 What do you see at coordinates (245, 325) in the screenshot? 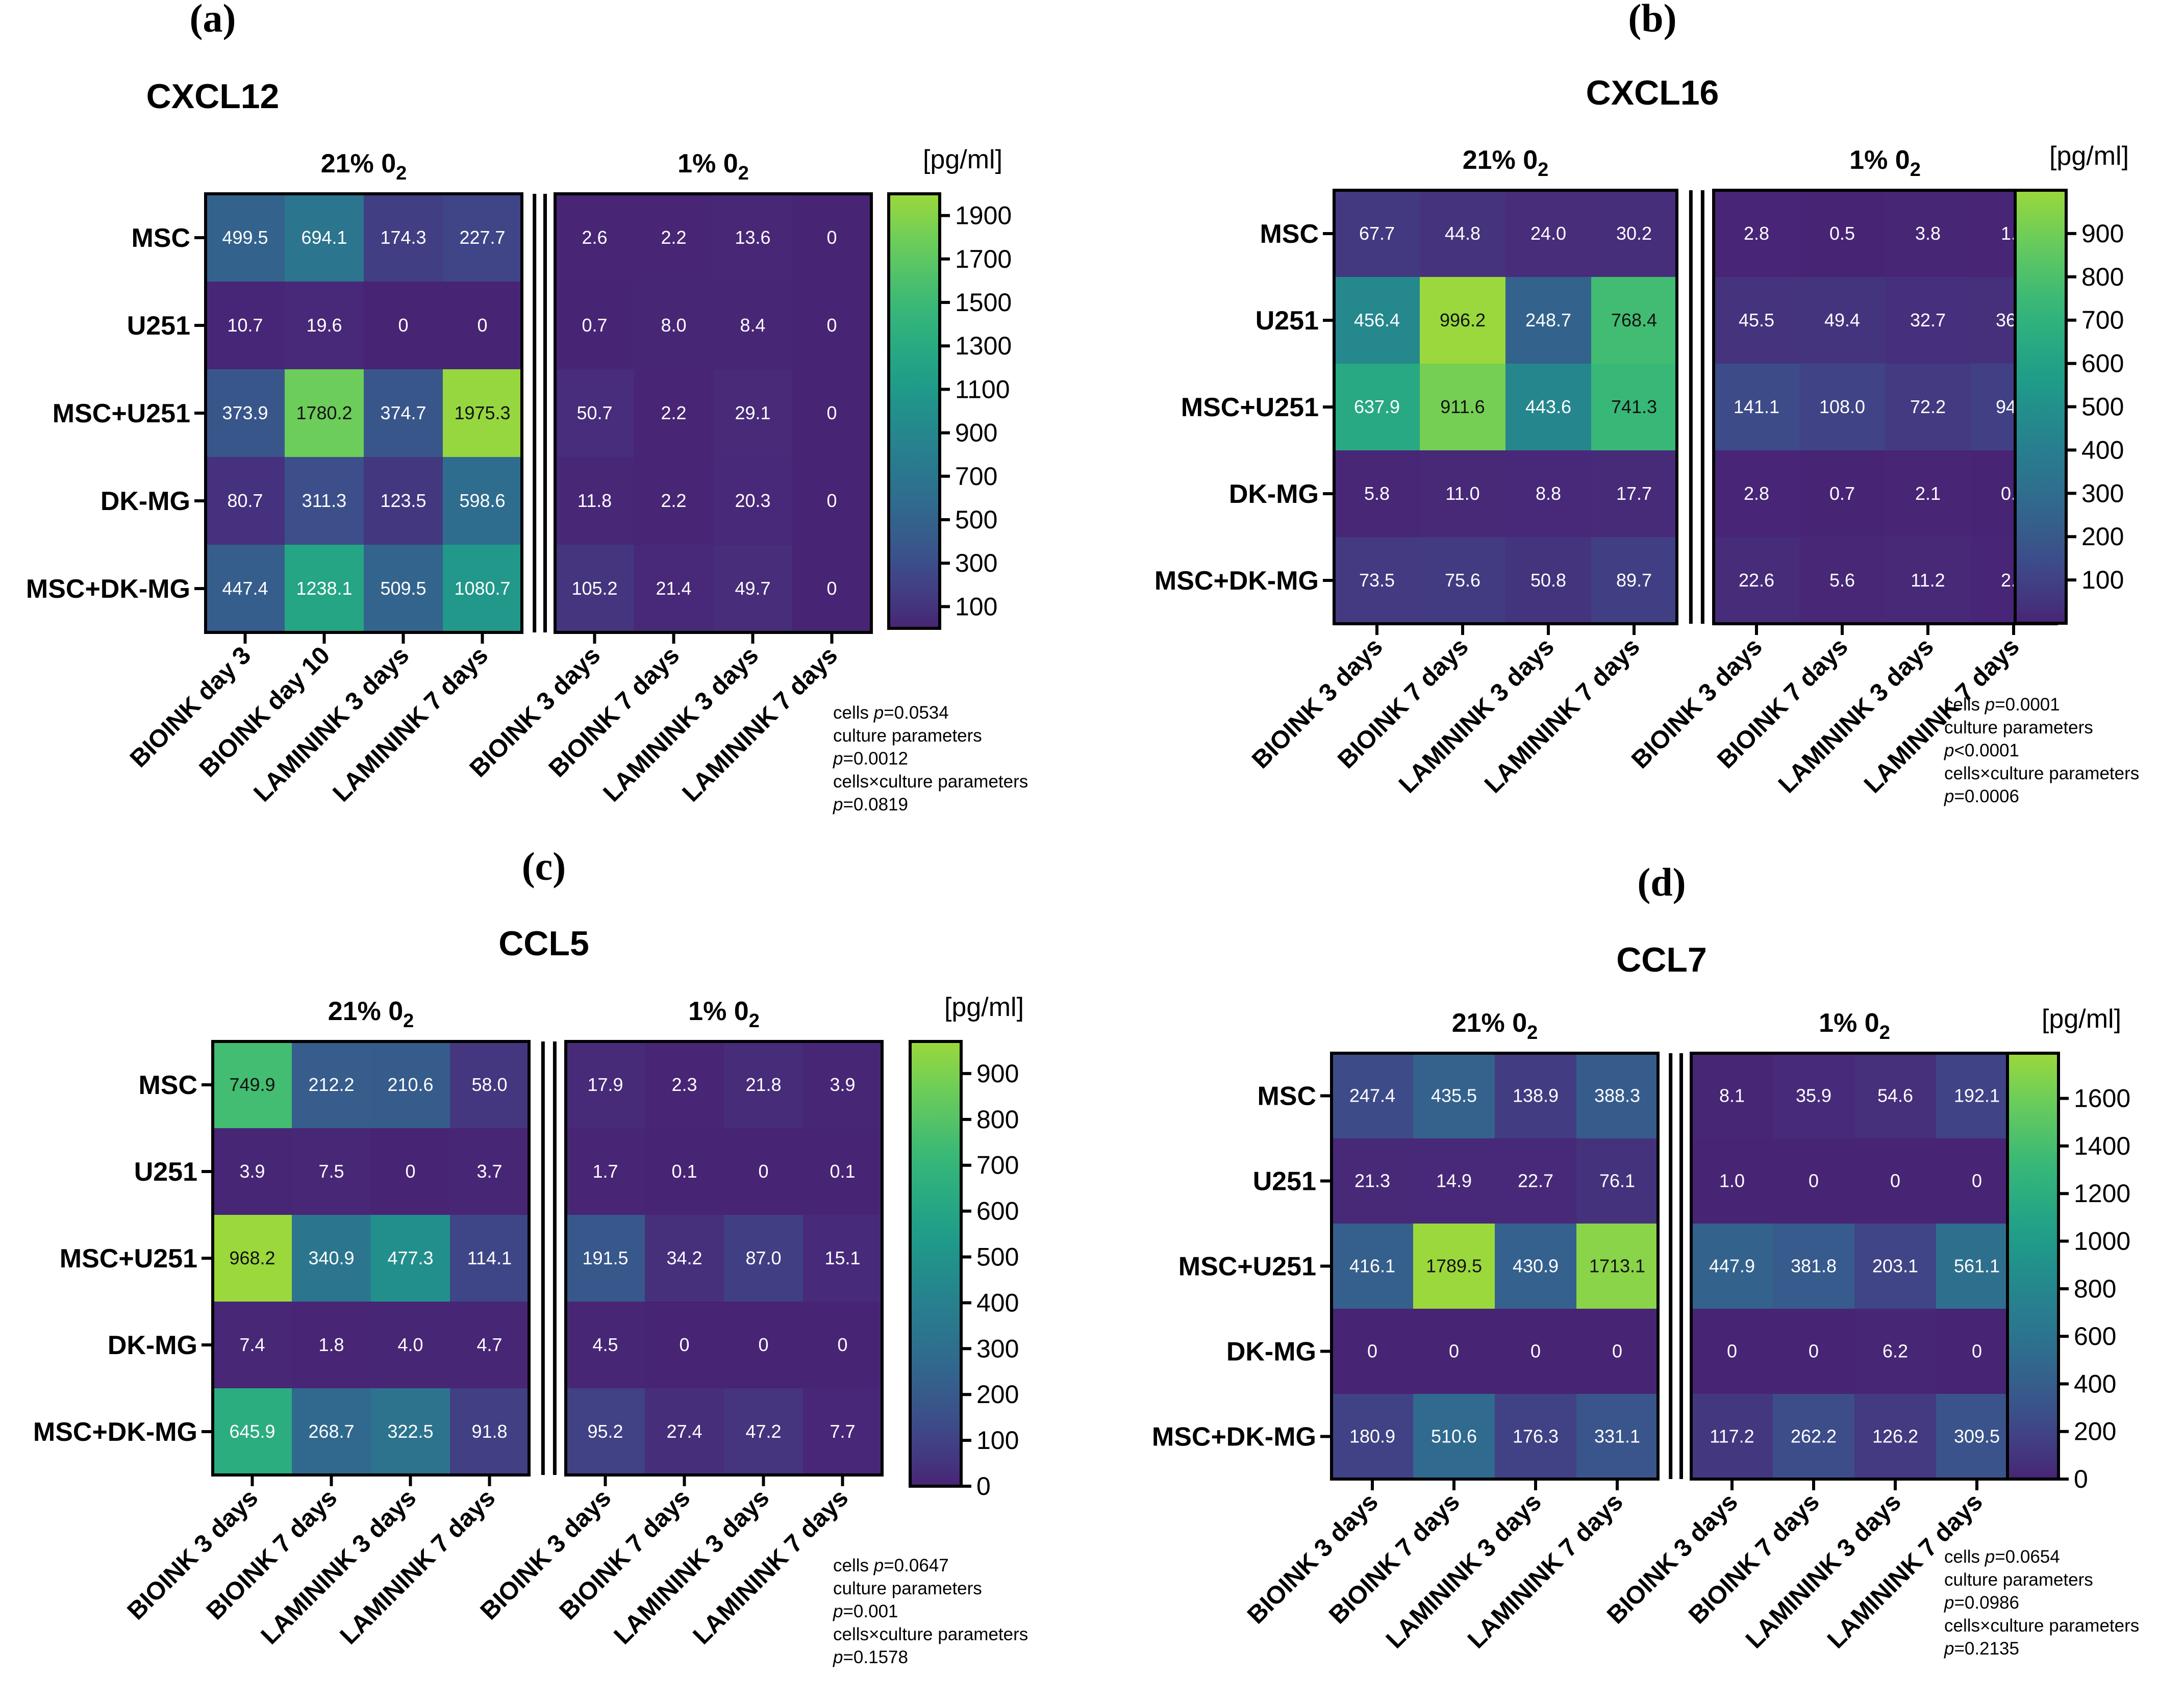
I see `cell-value: 10.7` at bounding box center [245, 325].